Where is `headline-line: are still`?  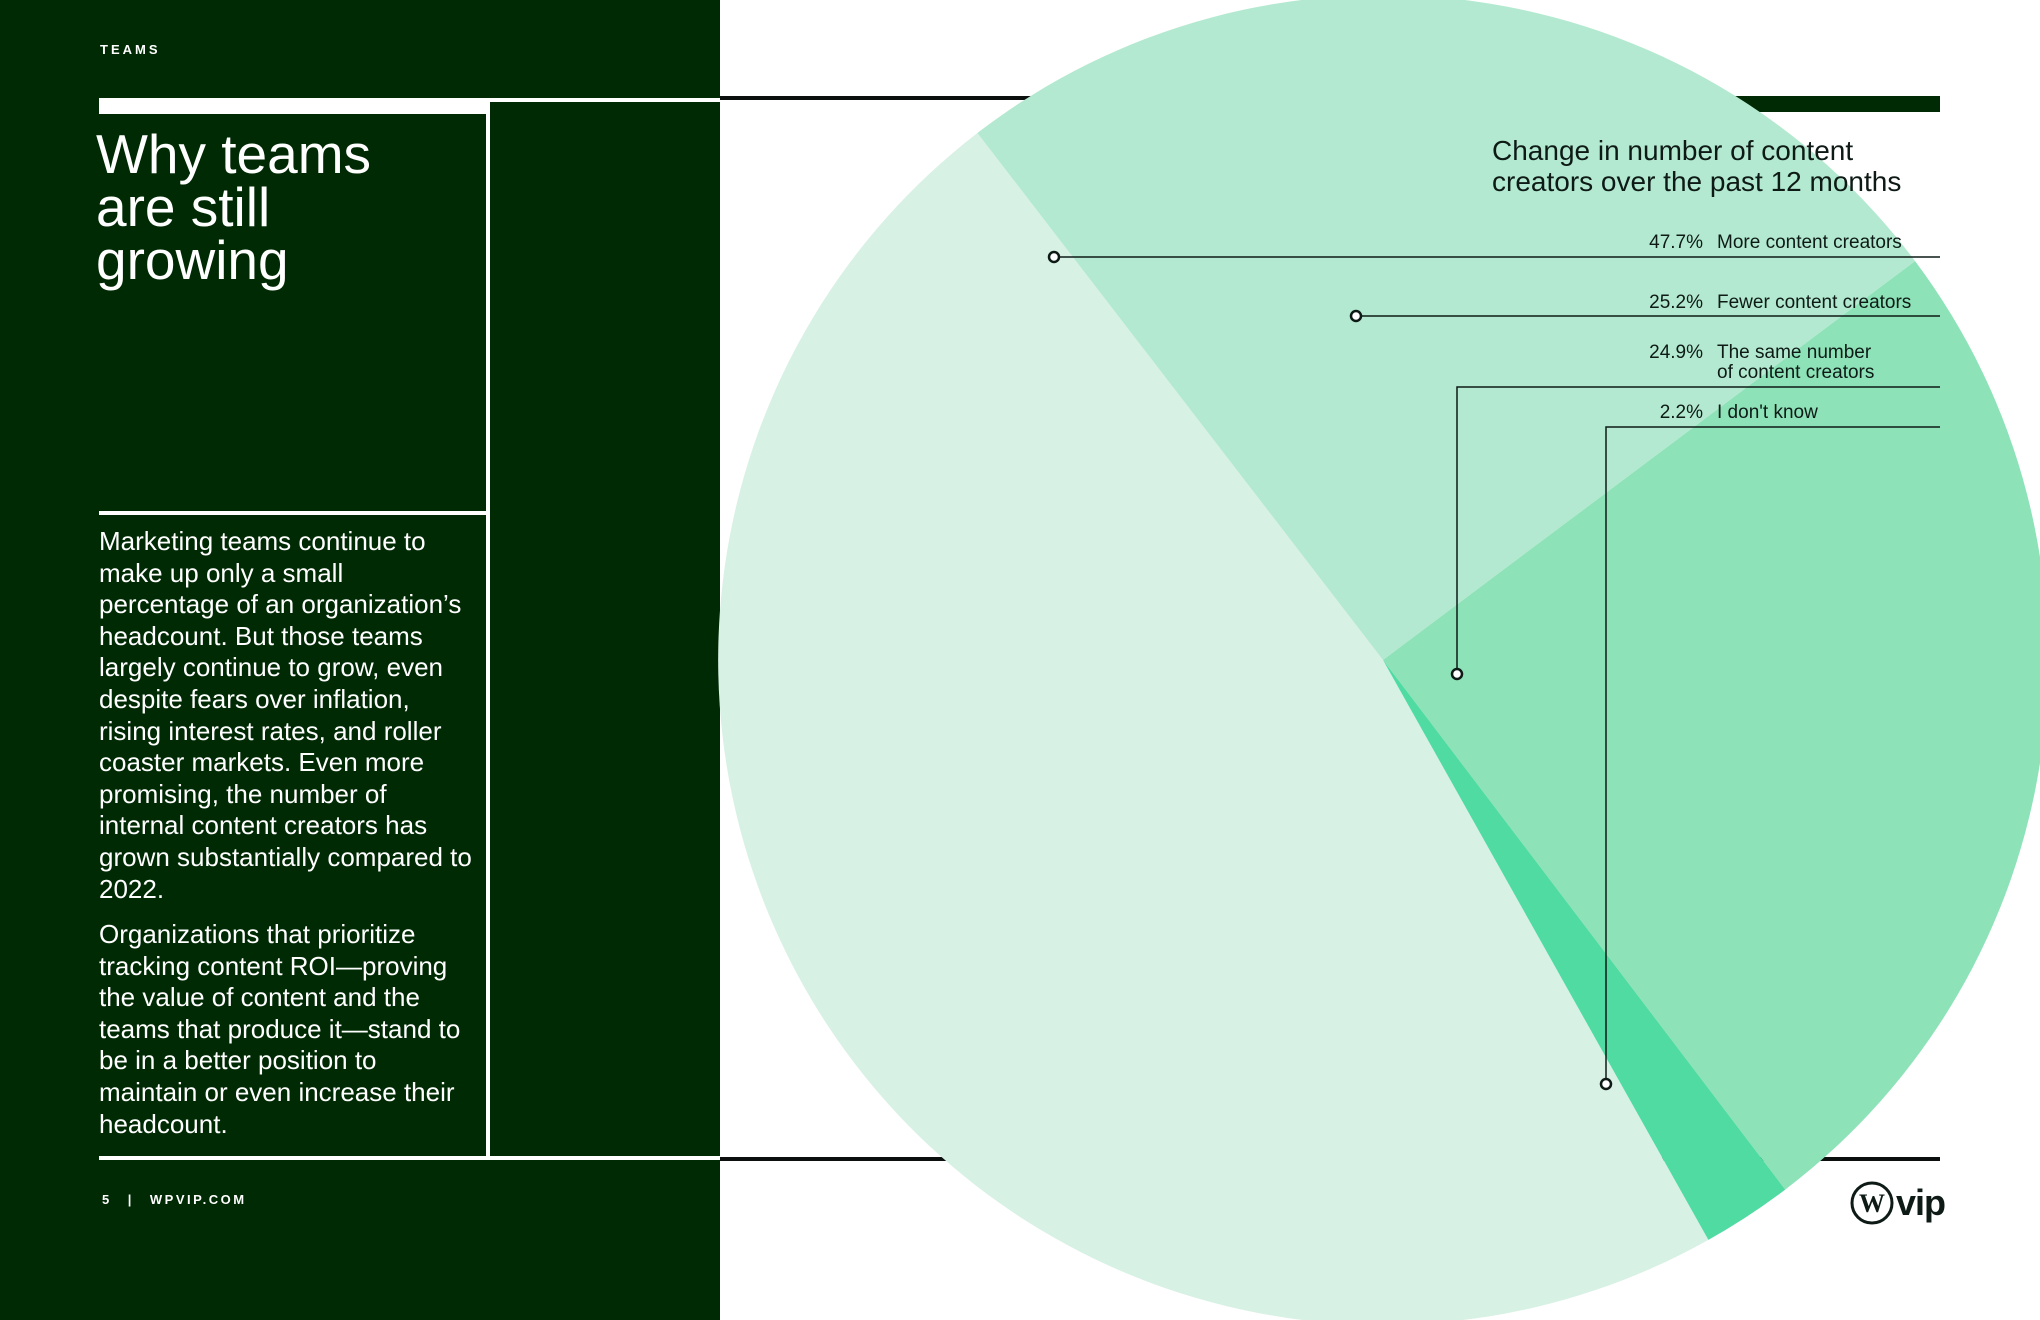 headline-line: are still is located at coordinates (183, 207).